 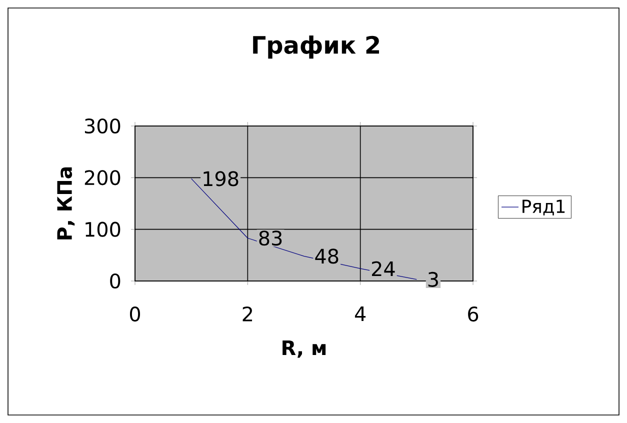 What do you see at coordinates (103, 229) in the screenshot?
I see `y-tick-label: 100` at bounding box center [103, 229].